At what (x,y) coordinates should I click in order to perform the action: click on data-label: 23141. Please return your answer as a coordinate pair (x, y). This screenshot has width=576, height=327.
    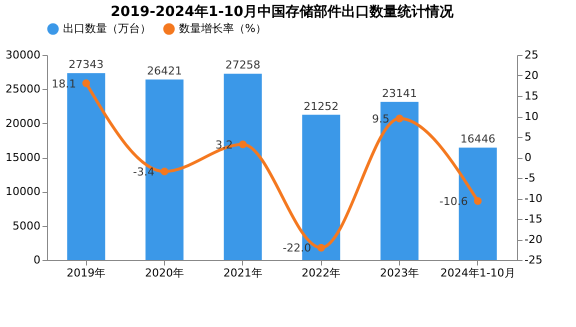
    Looking at the image, I should click on (399, 93).